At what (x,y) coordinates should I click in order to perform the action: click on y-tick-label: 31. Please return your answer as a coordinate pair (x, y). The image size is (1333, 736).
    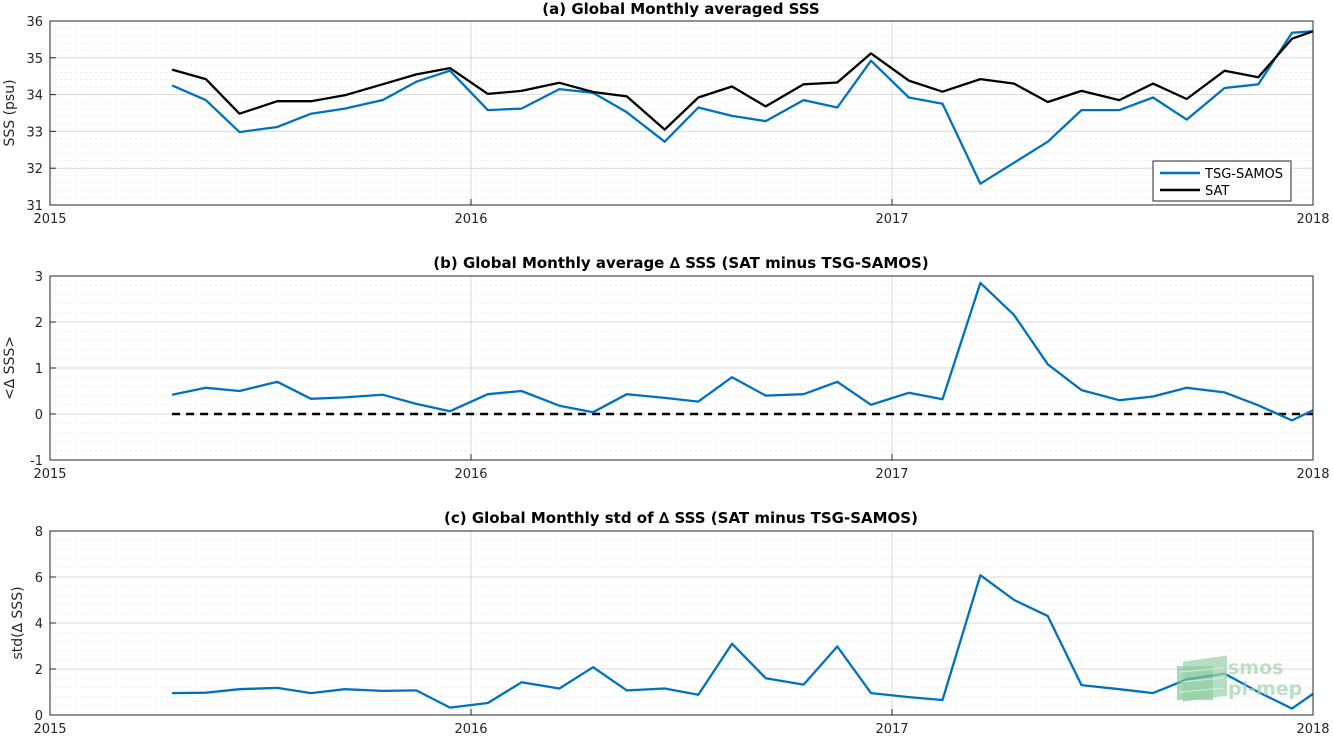
    Looking at the image, I should click on (34, 206).